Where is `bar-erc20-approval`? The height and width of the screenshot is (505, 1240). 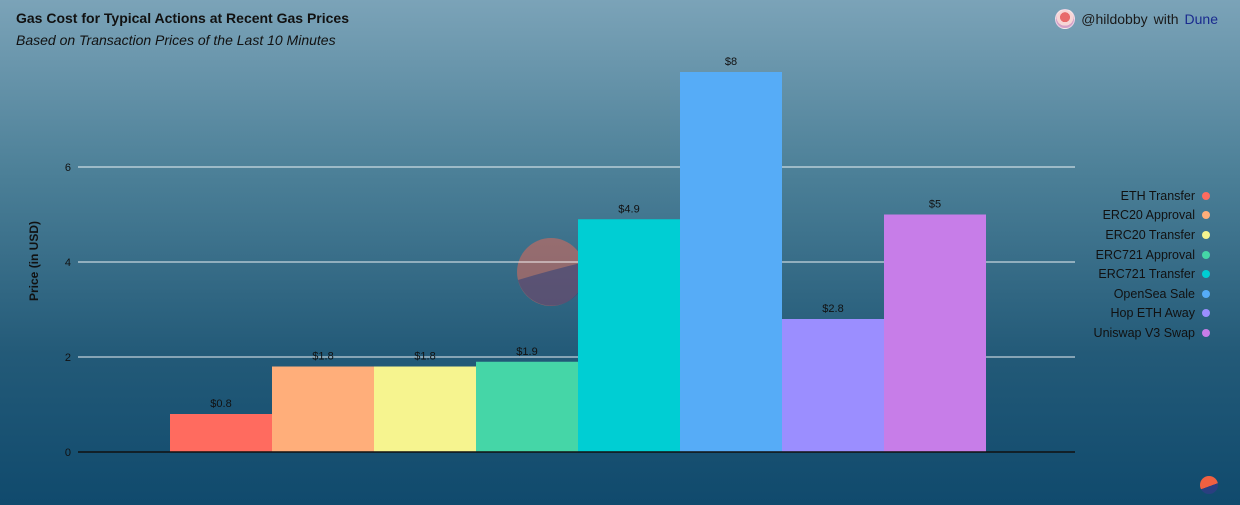
bar-erc20-approval is located at coordinates (323, 409).